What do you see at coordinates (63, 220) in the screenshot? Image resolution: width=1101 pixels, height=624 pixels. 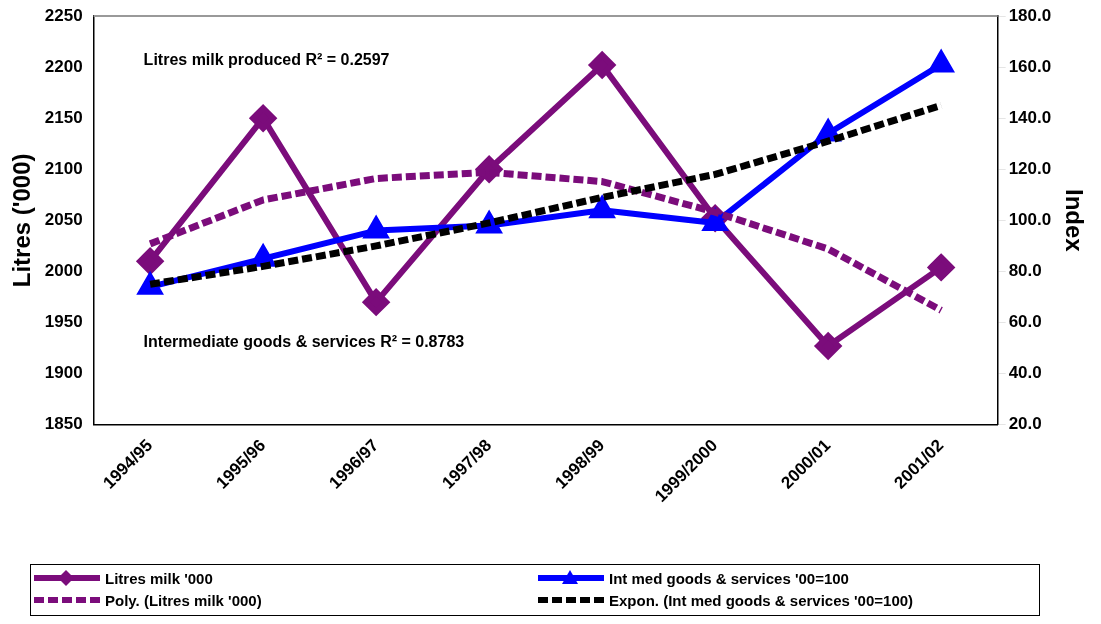 I see `y-tick-label: 2050` at bounding box center [63, 220].